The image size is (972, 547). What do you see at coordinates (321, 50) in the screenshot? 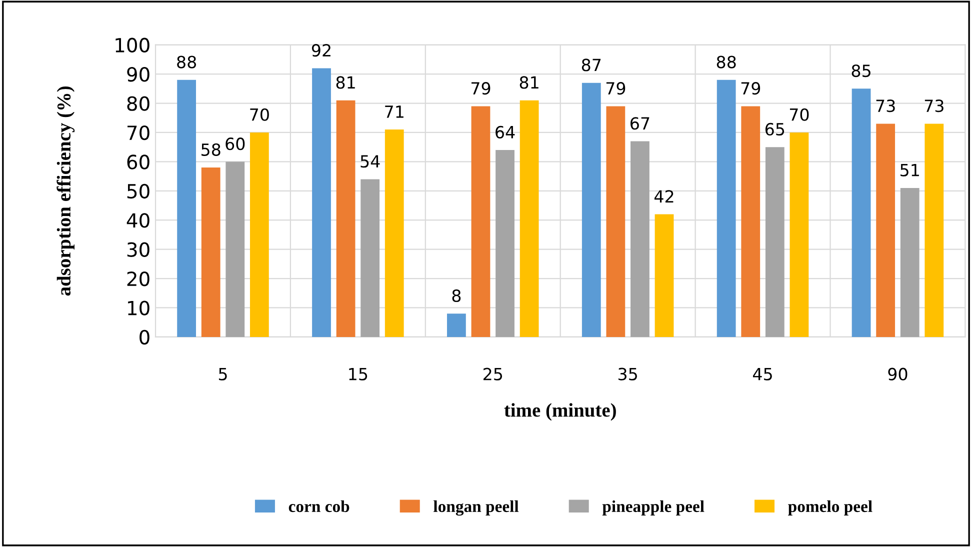
I see `data-label: 92` at bounding box center [321, 50].